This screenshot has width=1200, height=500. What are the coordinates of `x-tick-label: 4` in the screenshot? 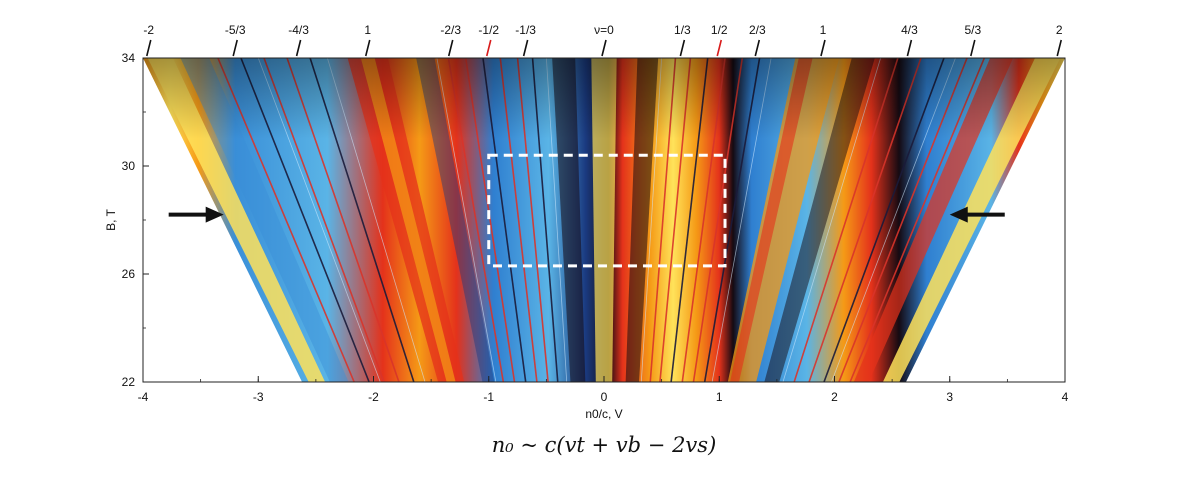 It's located at (1065, 397).